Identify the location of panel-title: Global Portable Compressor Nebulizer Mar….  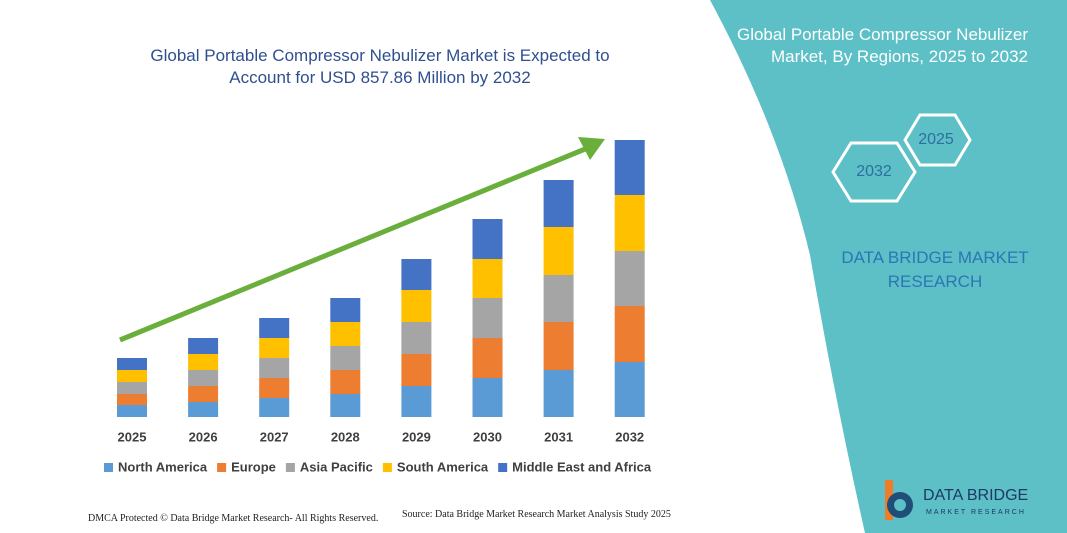
(882, 45).